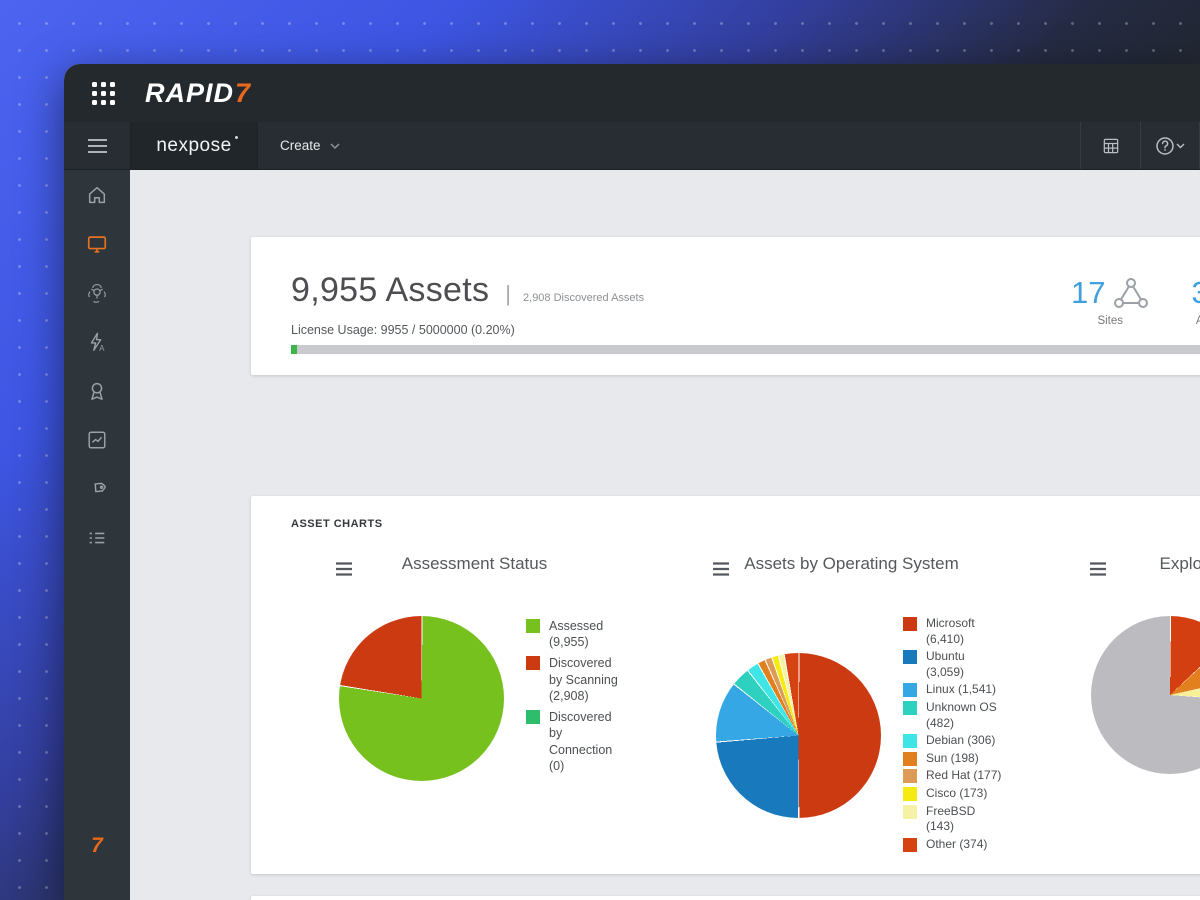 This screenshot has height=900, width=1200. I want to click on home-icon, so click(97, 195).